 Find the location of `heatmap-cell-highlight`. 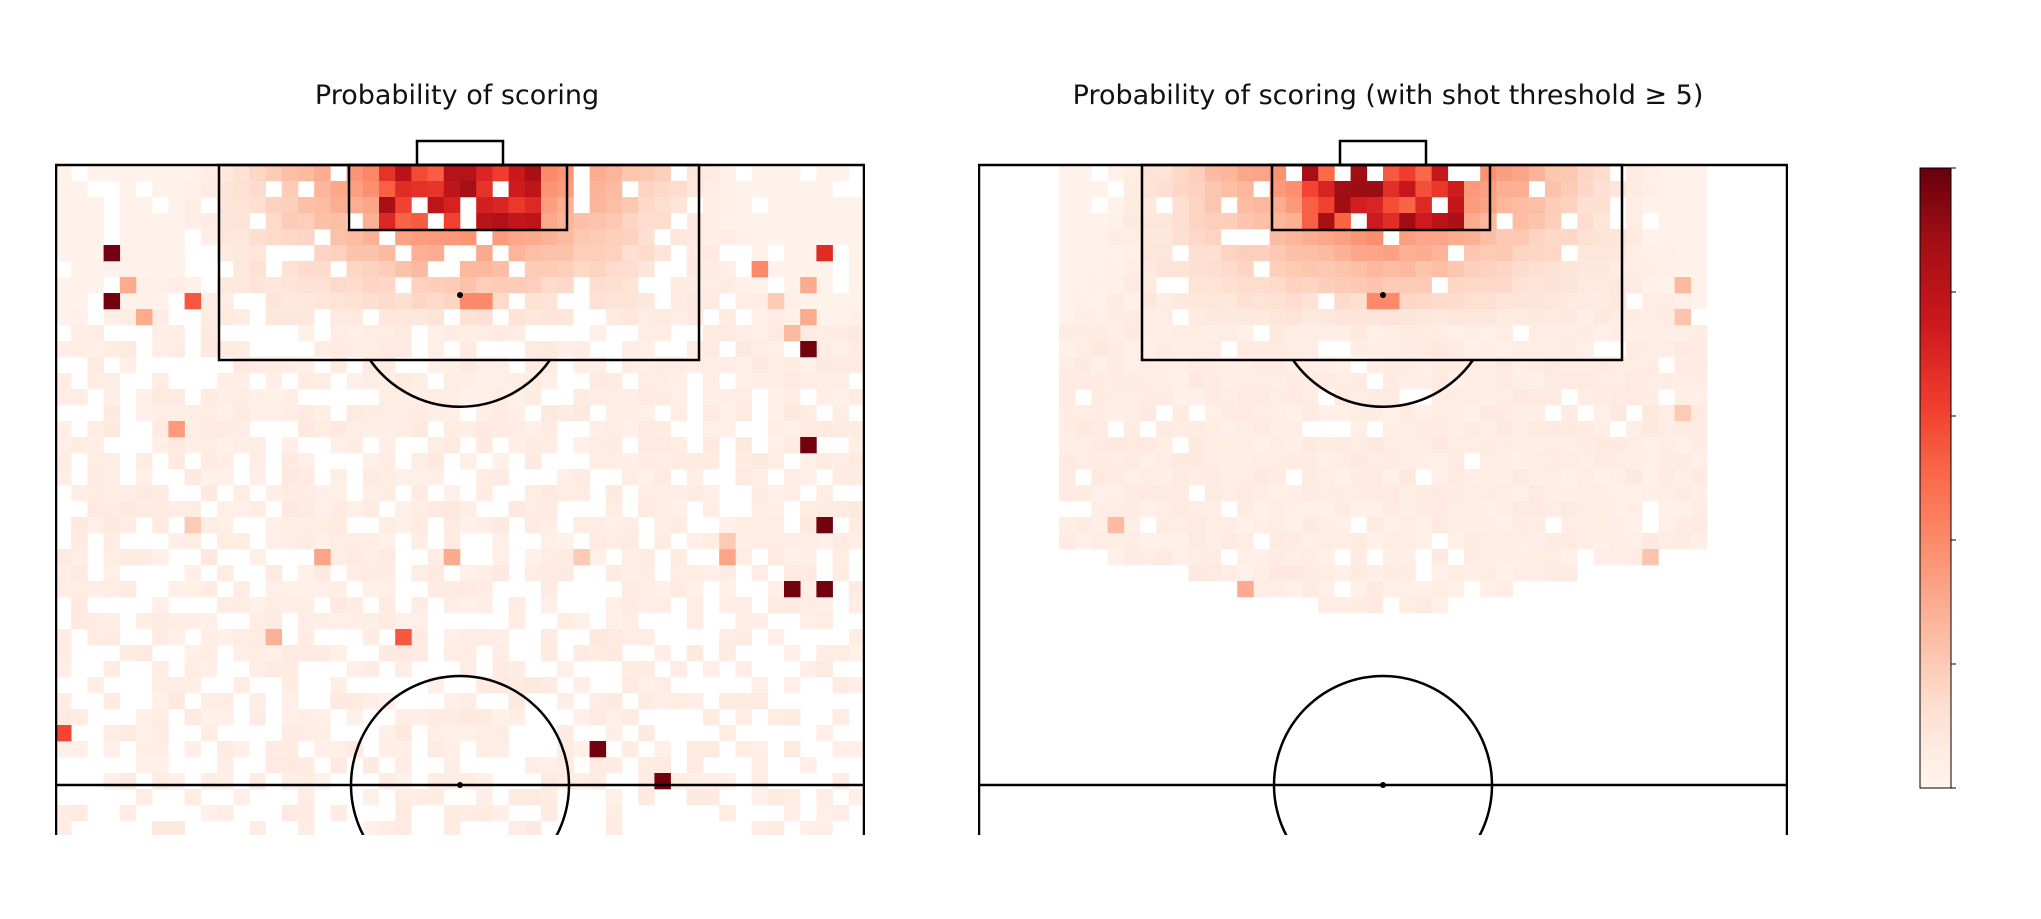

heatmap-cell-highlight is located at coordinates (727, 541).